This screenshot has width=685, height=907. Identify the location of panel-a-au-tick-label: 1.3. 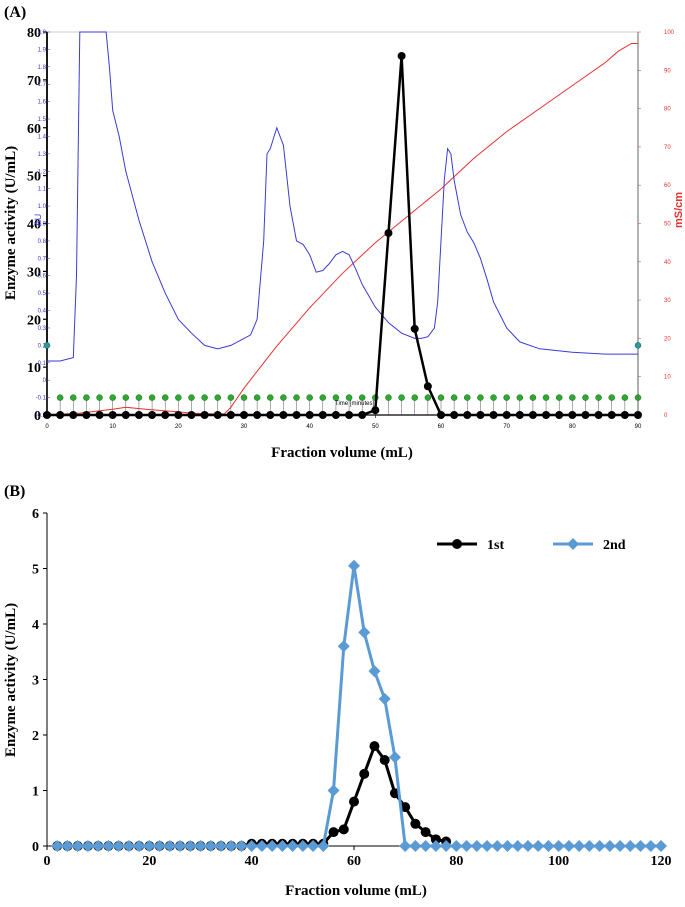
(42, 155).